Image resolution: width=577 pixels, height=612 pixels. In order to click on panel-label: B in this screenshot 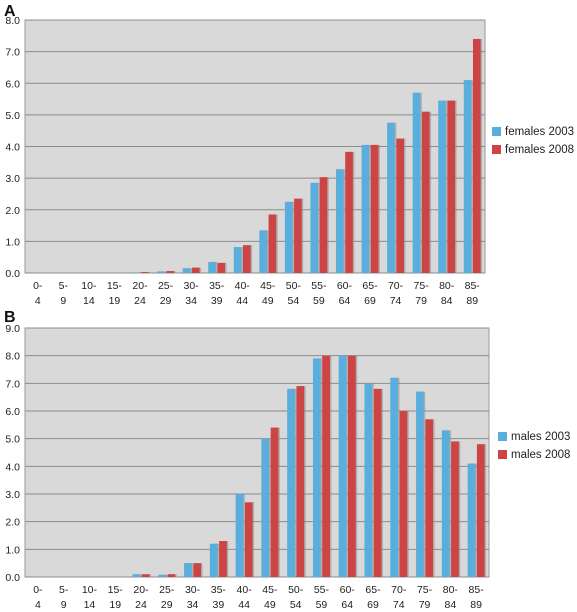, I will do `click(10, 317)`.